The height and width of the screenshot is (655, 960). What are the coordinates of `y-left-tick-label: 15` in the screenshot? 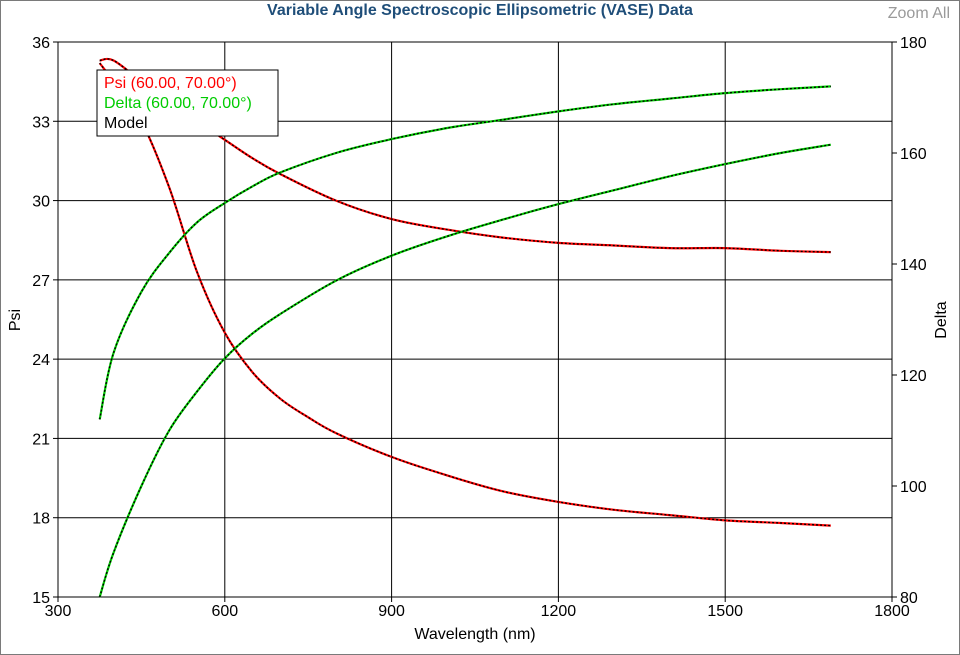 It's located at (41, 598).